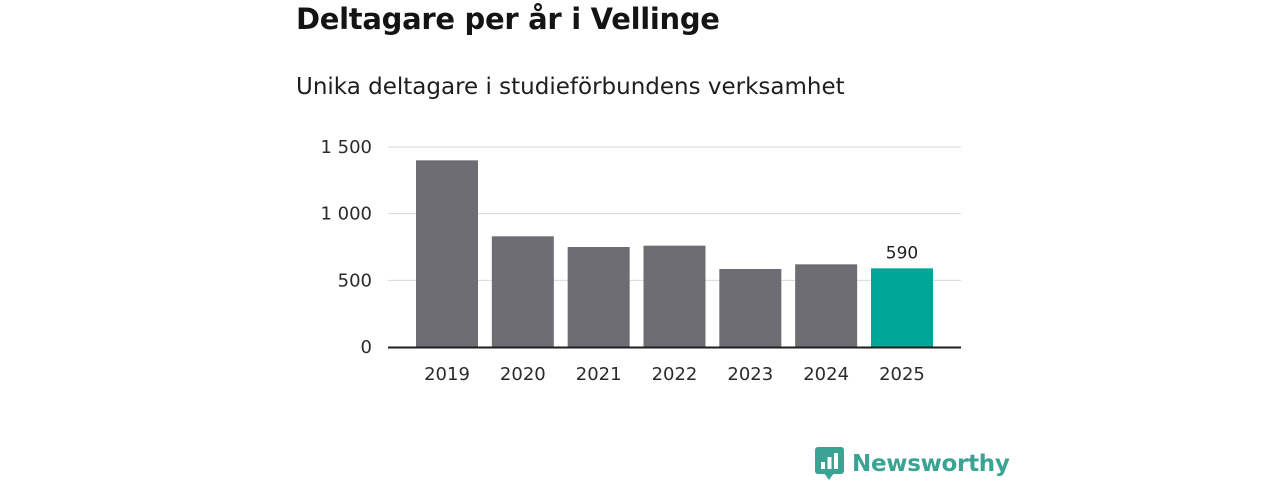  Describe the element at coordinates (355, 280) in the screenshot. I see `y-tick-label: 500` at that location.